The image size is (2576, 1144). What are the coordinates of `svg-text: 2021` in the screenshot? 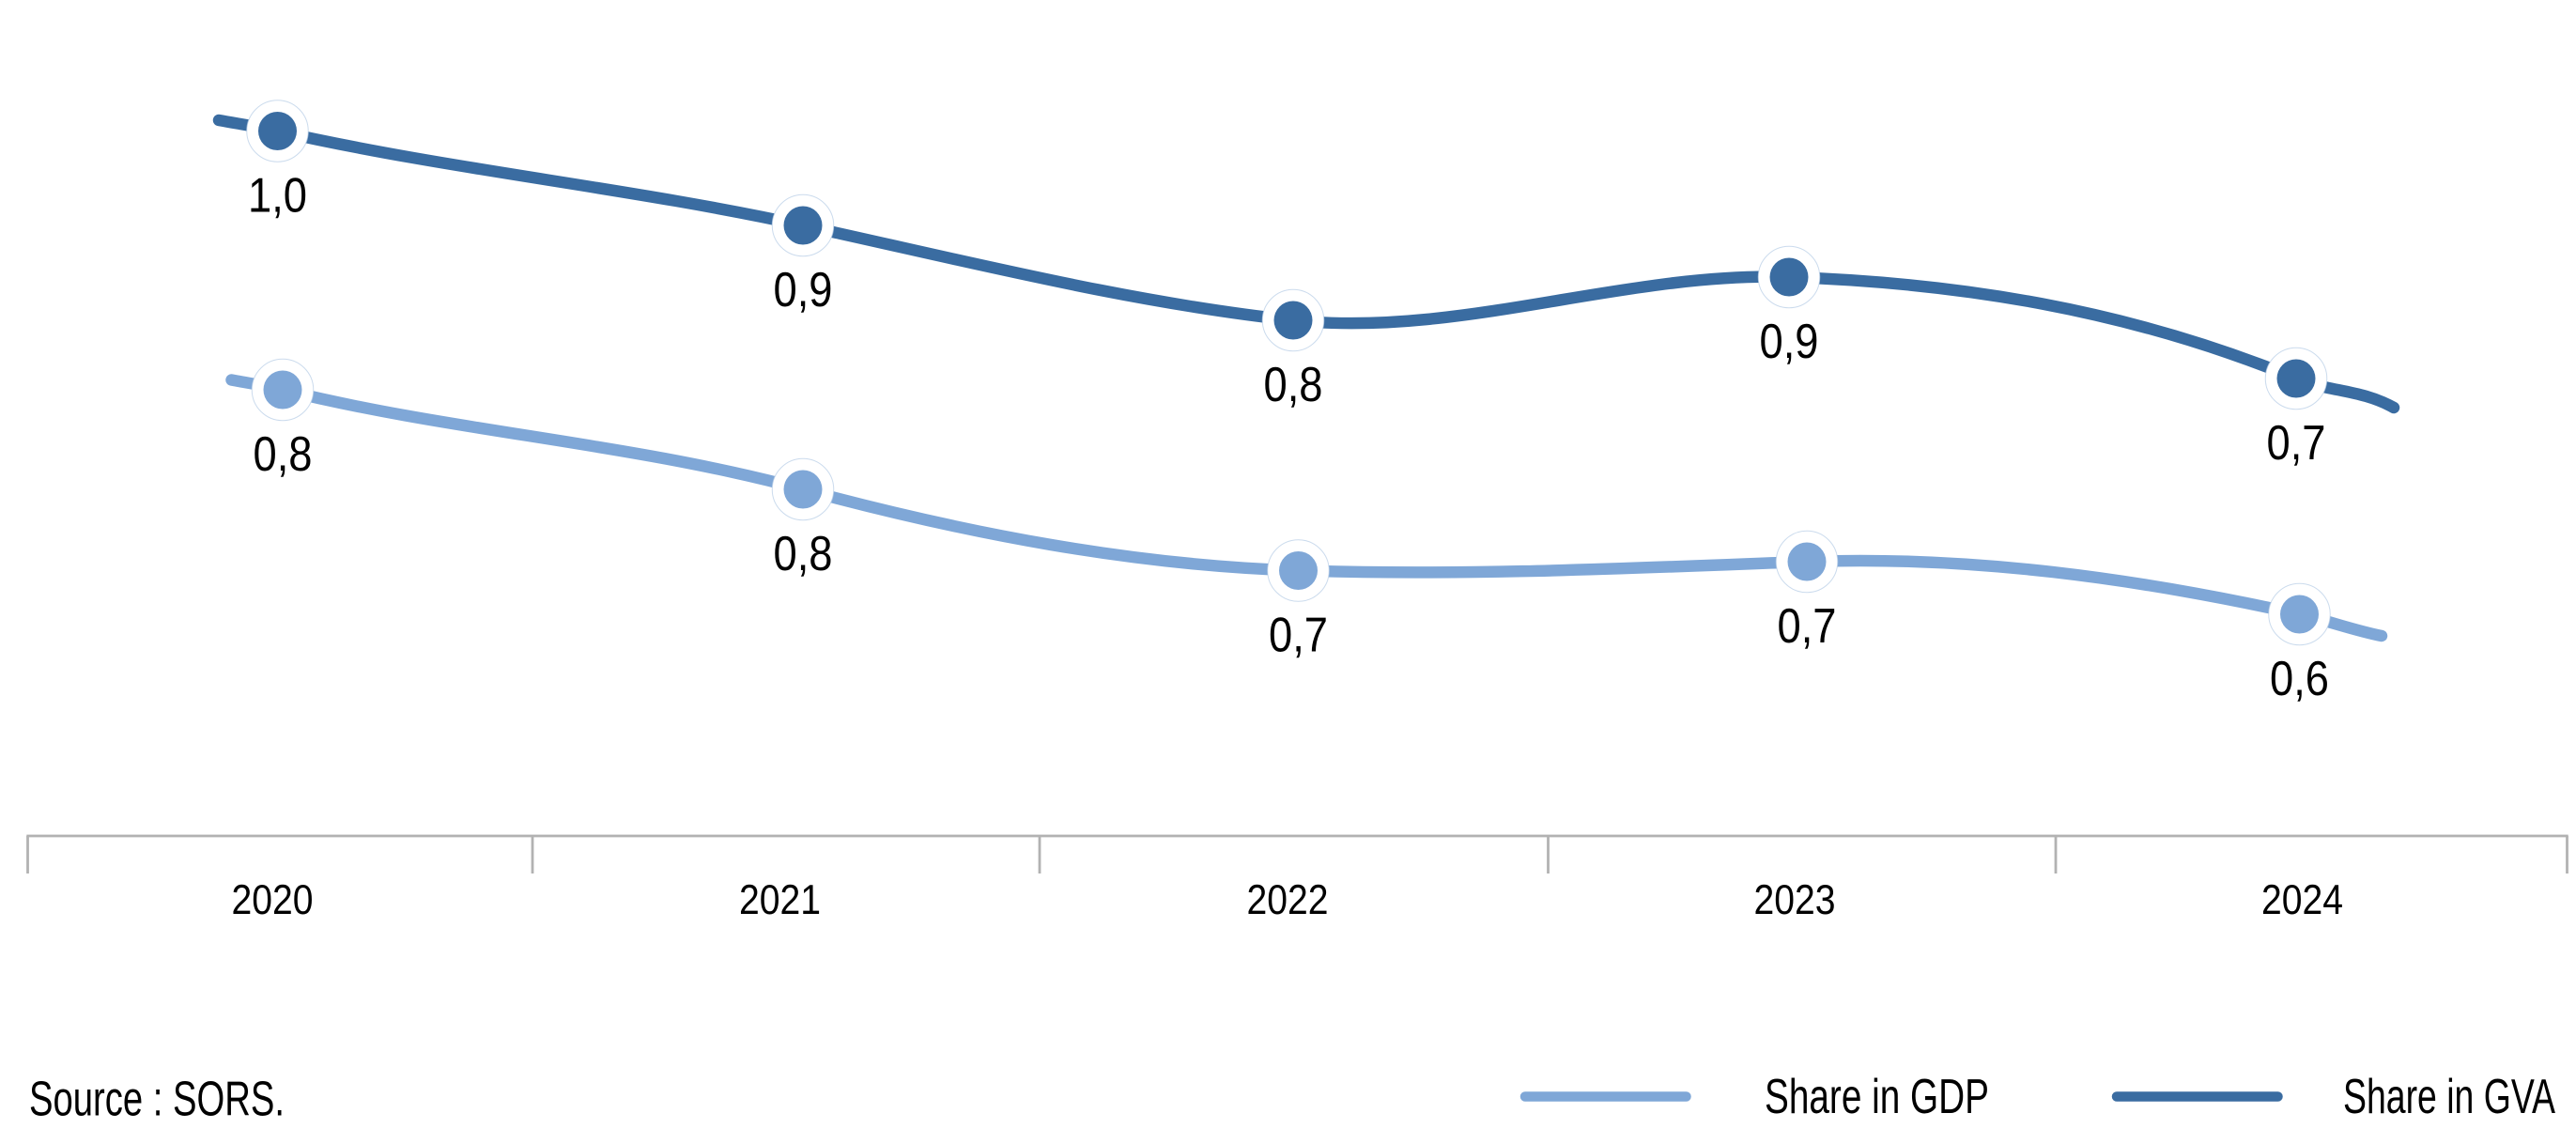 It's located at (780, 900).